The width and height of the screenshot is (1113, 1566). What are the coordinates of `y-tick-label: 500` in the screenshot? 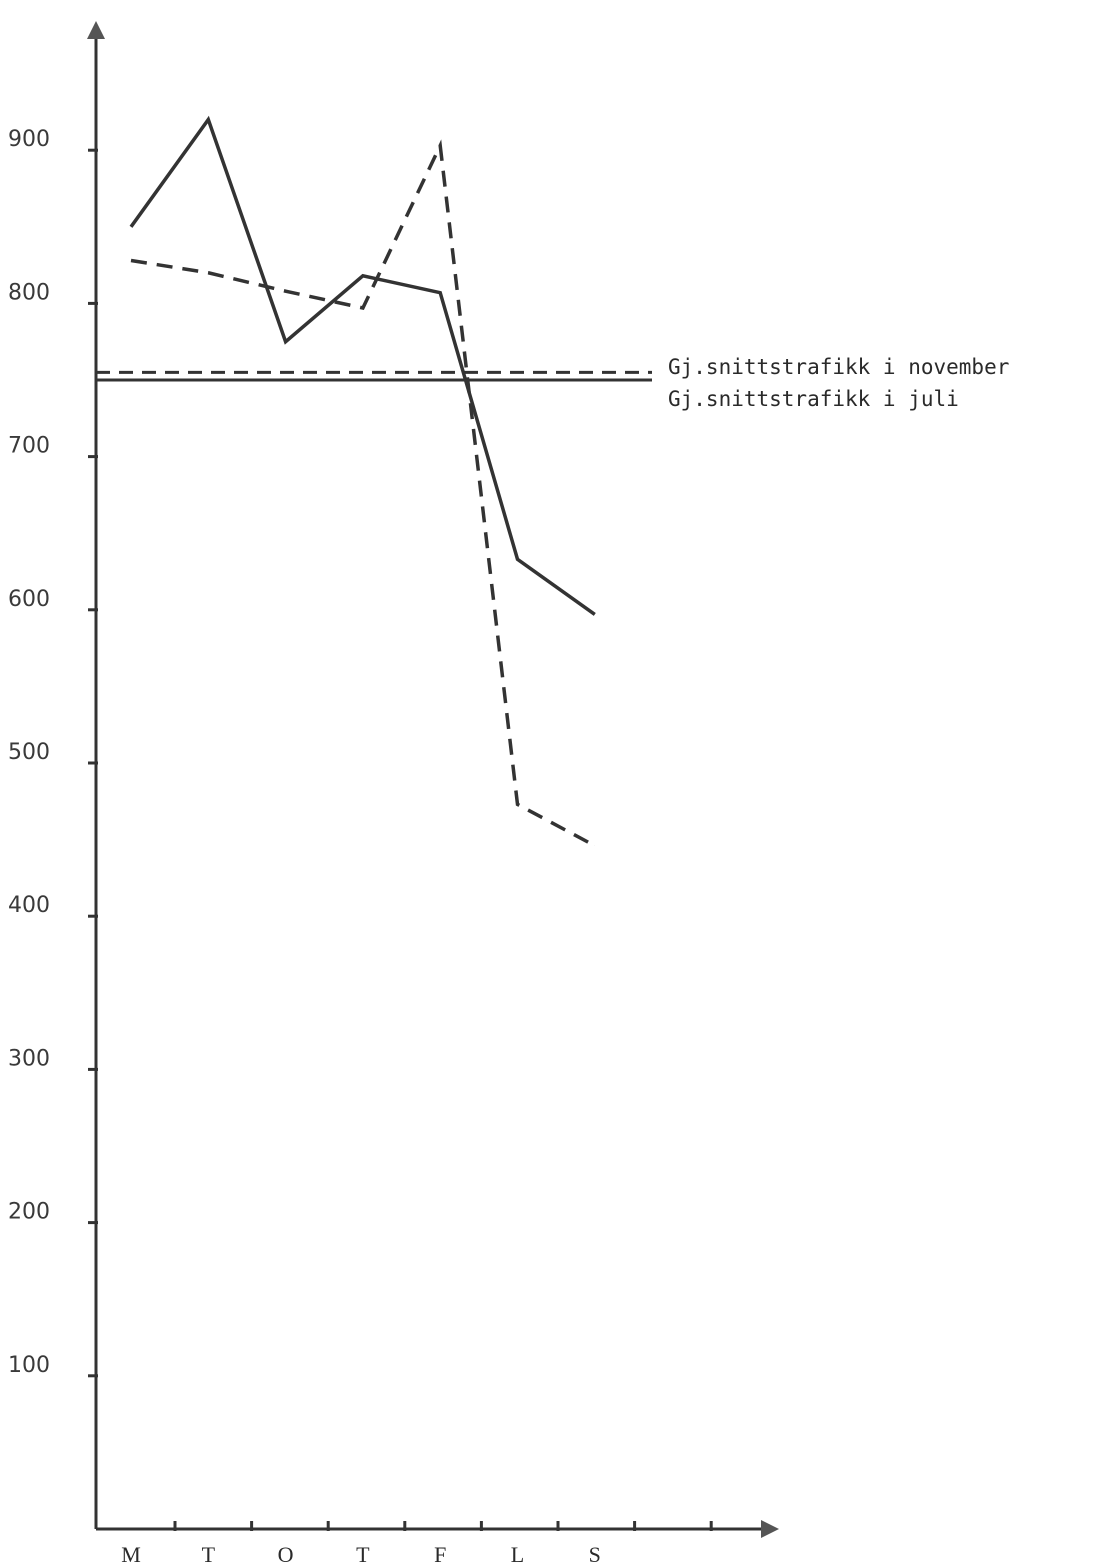 It's located at (29, 752).